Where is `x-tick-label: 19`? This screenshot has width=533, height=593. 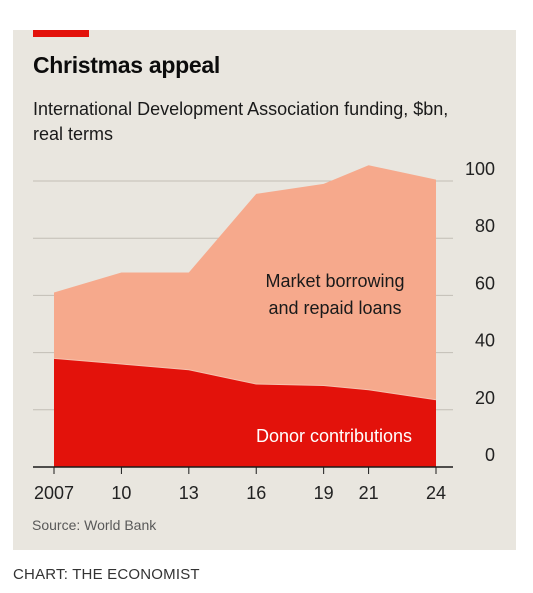 x-tick-label: 19 is located at coordinates (324, 493).